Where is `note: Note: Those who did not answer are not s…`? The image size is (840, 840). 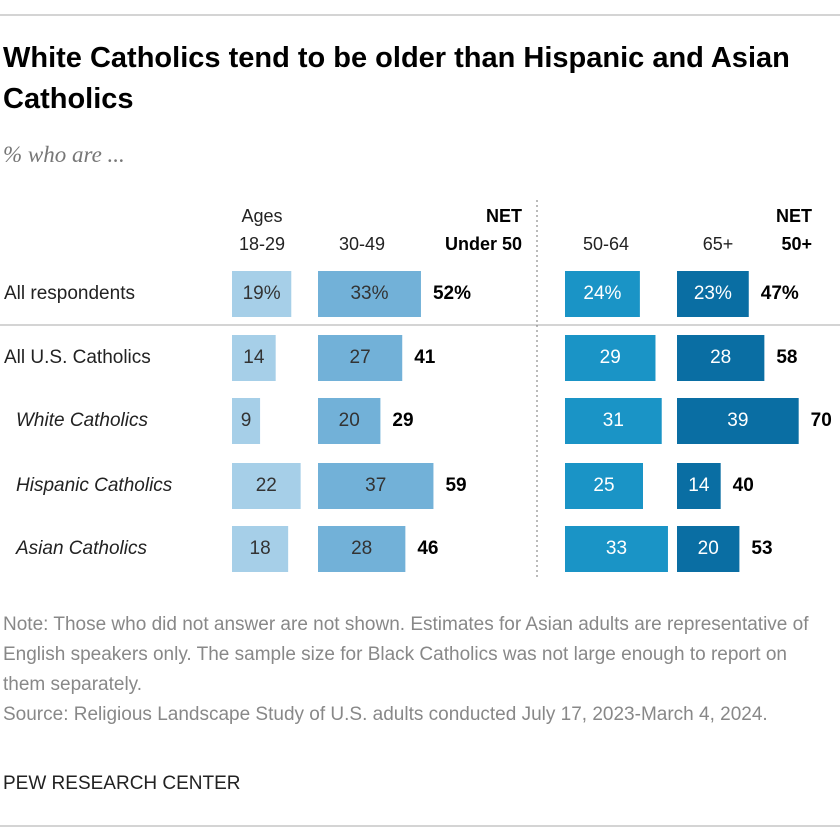
note: Note: Those who did not answer are not s… is located at coordinates (408, 670).